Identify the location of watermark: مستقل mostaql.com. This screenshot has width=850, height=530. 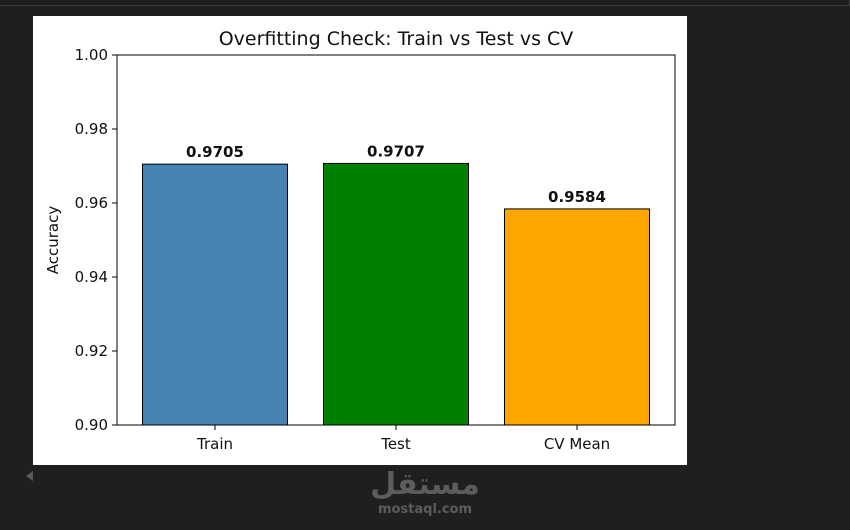
(425, 496).